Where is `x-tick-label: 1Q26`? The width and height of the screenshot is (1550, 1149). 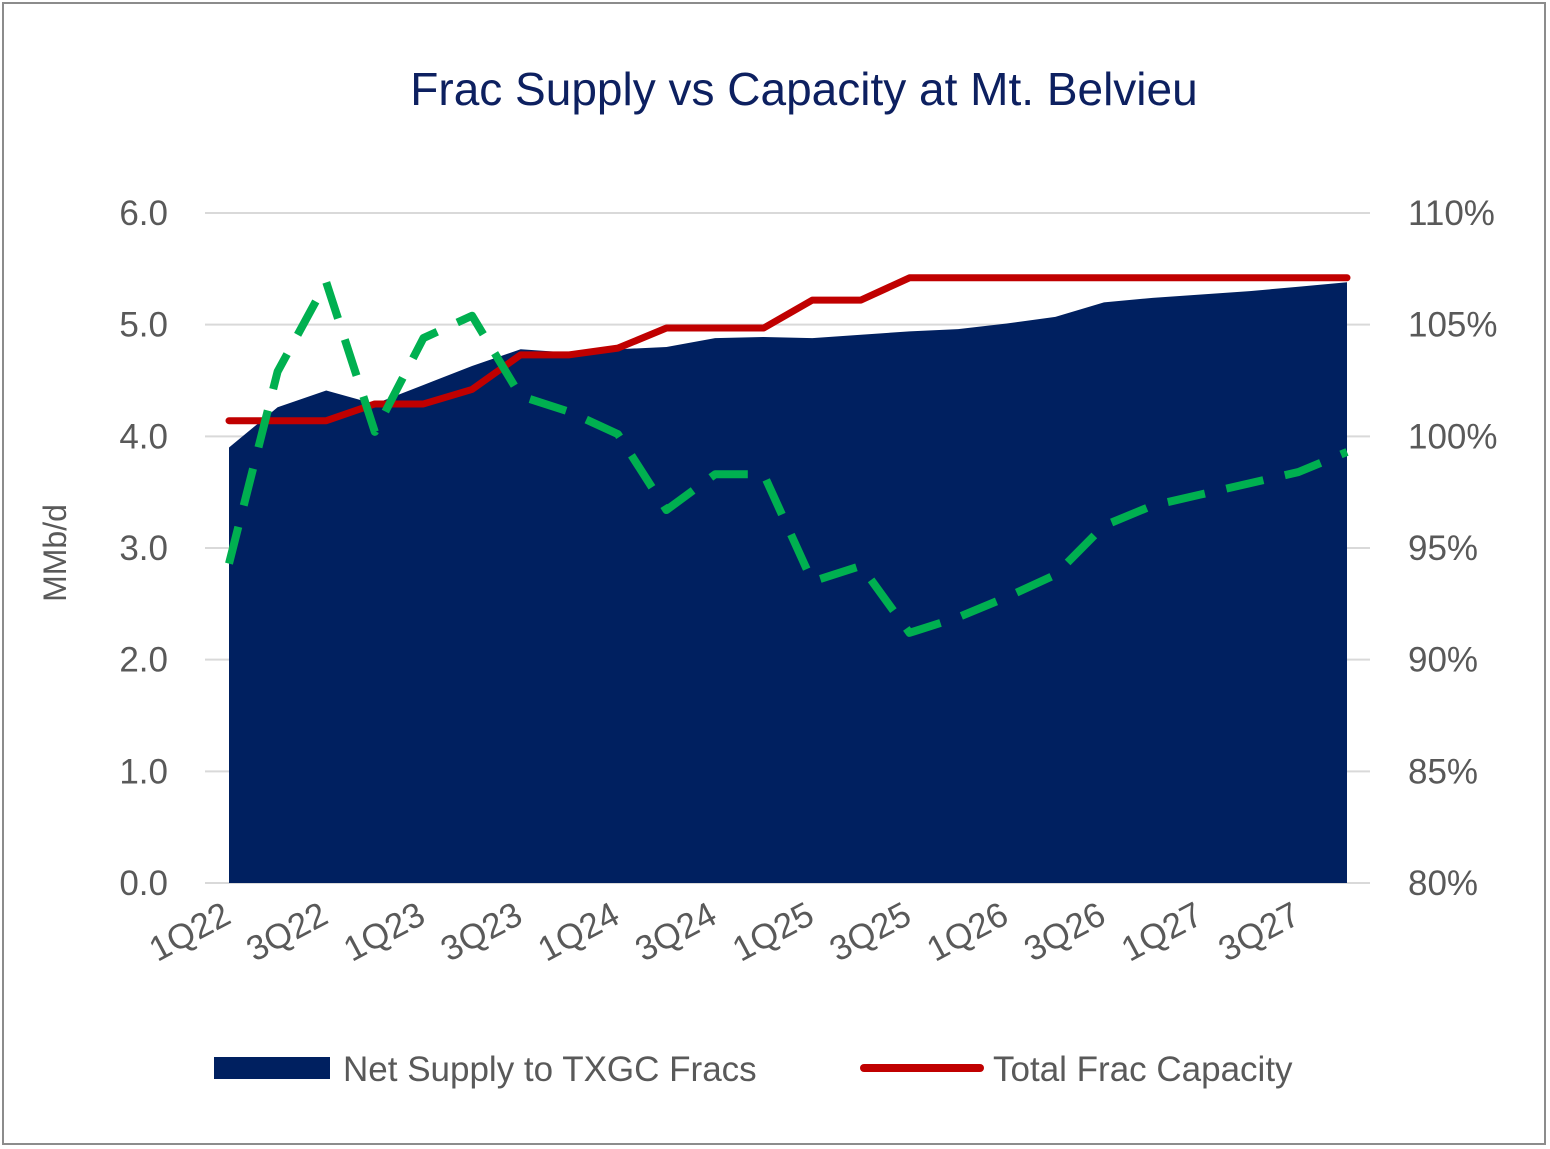
x-tick-label: 1Q26 is located at coordinates (968, 932).